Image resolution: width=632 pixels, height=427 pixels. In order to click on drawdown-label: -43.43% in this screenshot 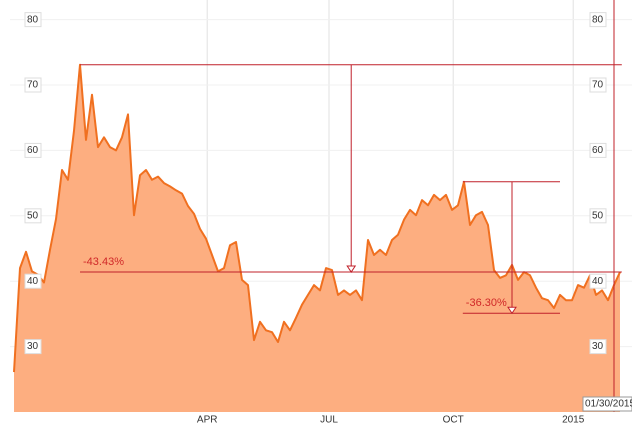, I will do `click(103, 262)`.